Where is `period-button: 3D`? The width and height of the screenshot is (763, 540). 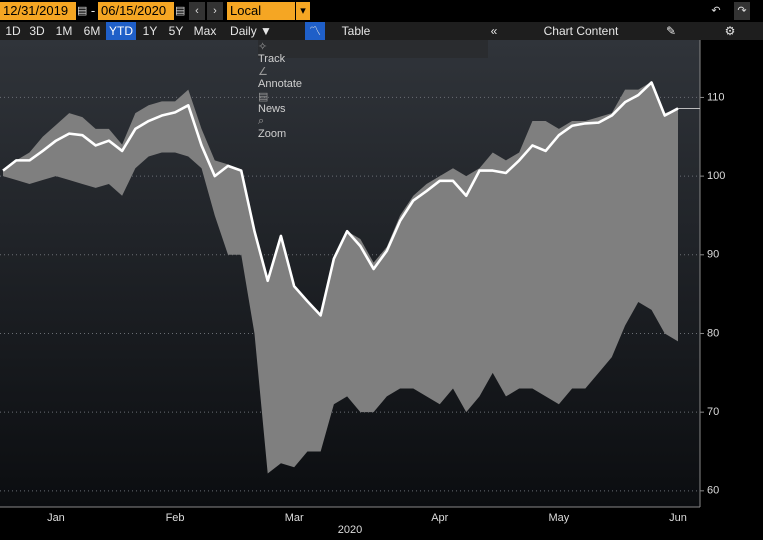 period-button: 3D is located at coordinates (37, 31).